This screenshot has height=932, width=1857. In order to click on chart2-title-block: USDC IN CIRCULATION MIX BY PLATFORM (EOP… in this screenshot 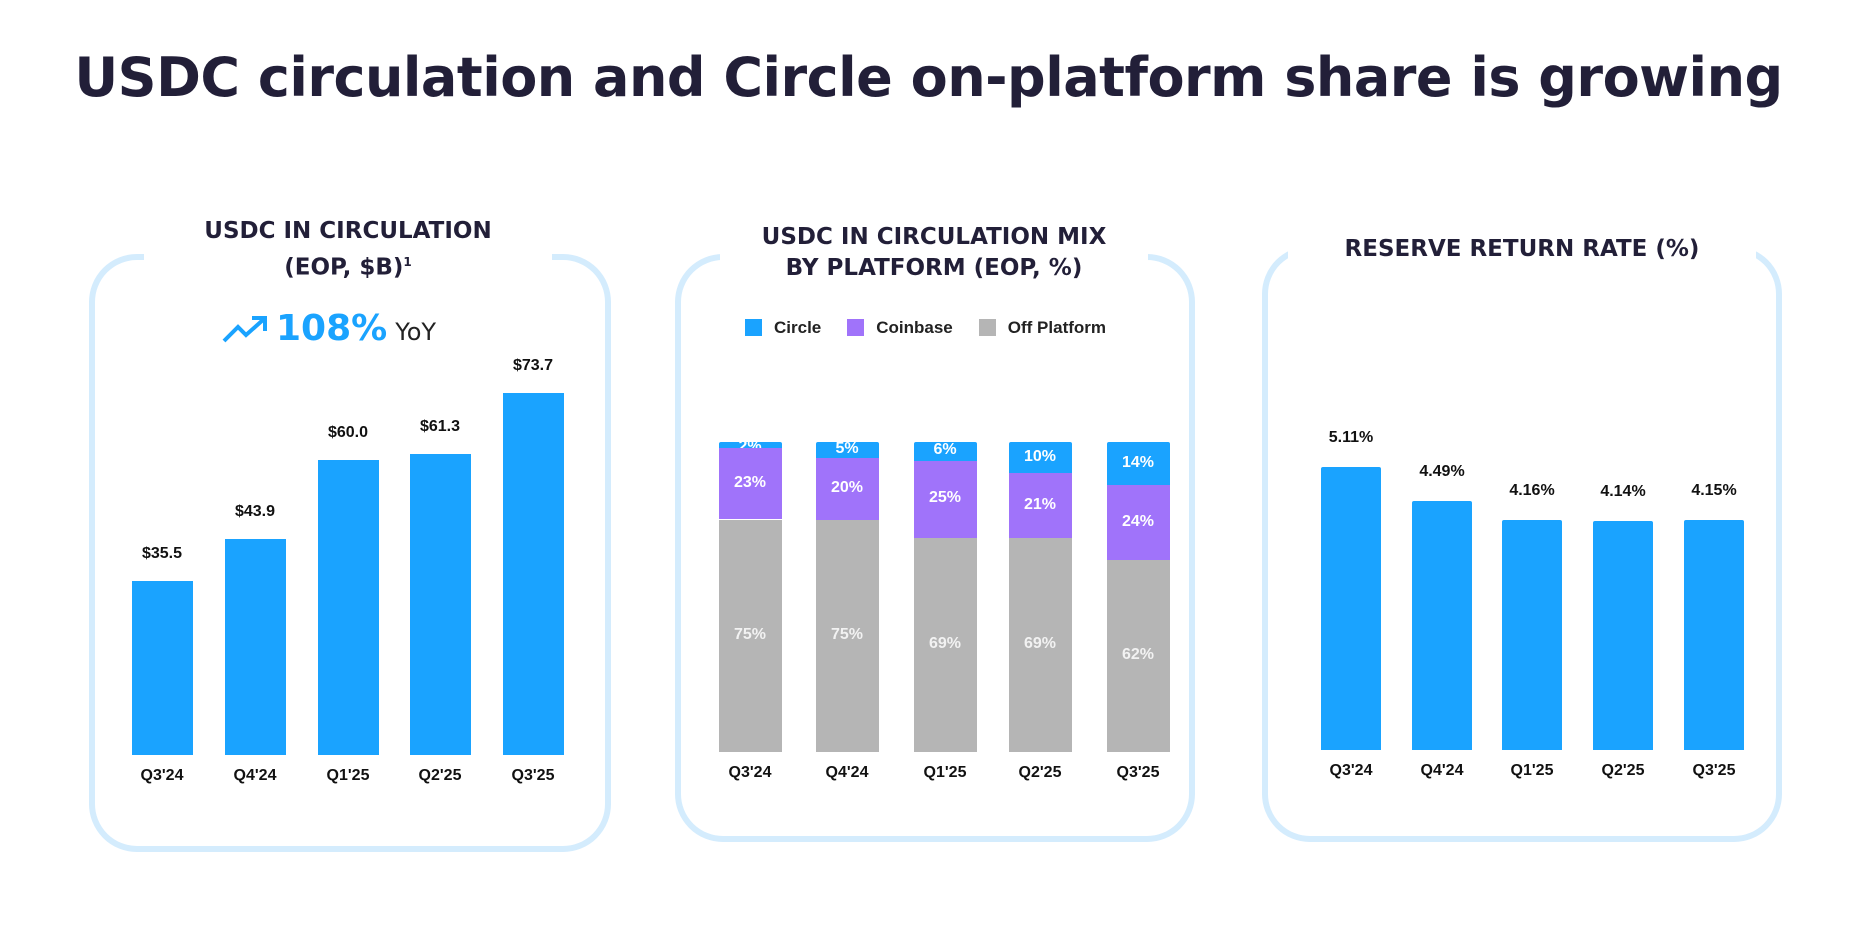, I will do `click(934, 253)`.